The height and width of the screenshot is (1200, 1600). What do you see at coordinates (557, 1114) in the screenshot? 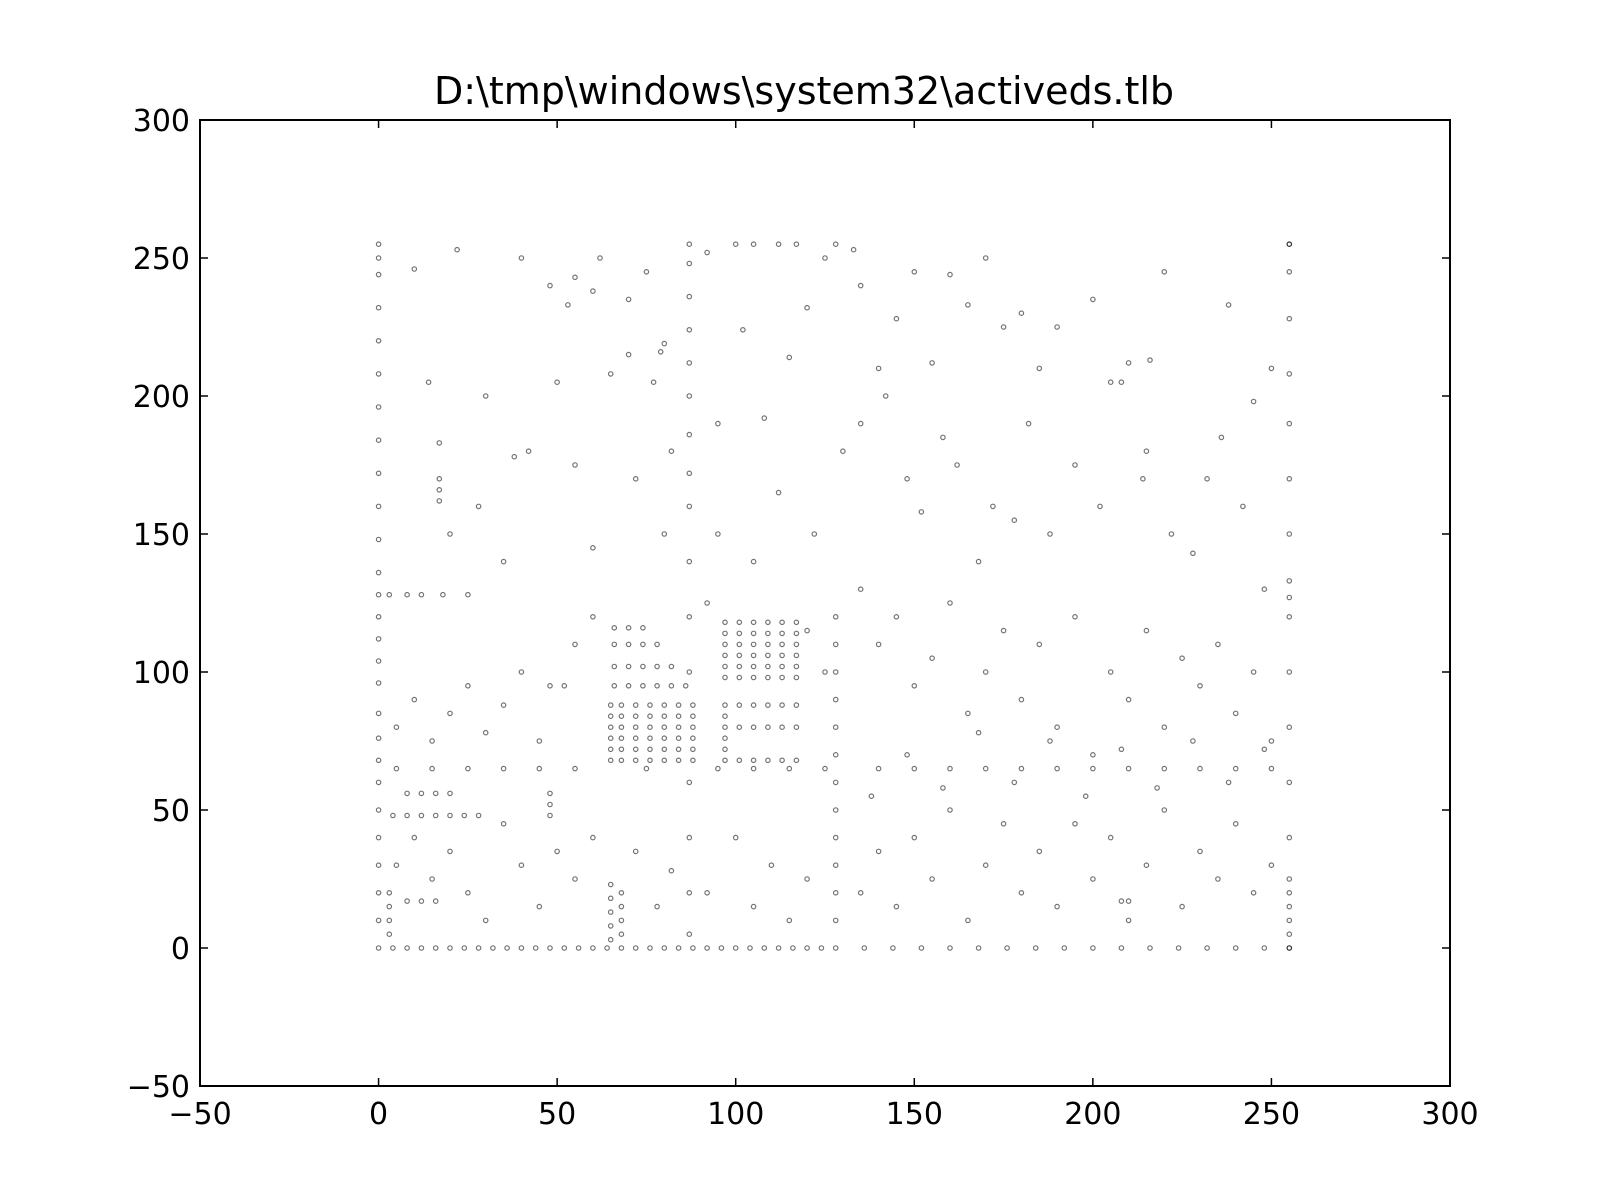
I see `x-tick-label: 50` at bounding box center [557, 1114].